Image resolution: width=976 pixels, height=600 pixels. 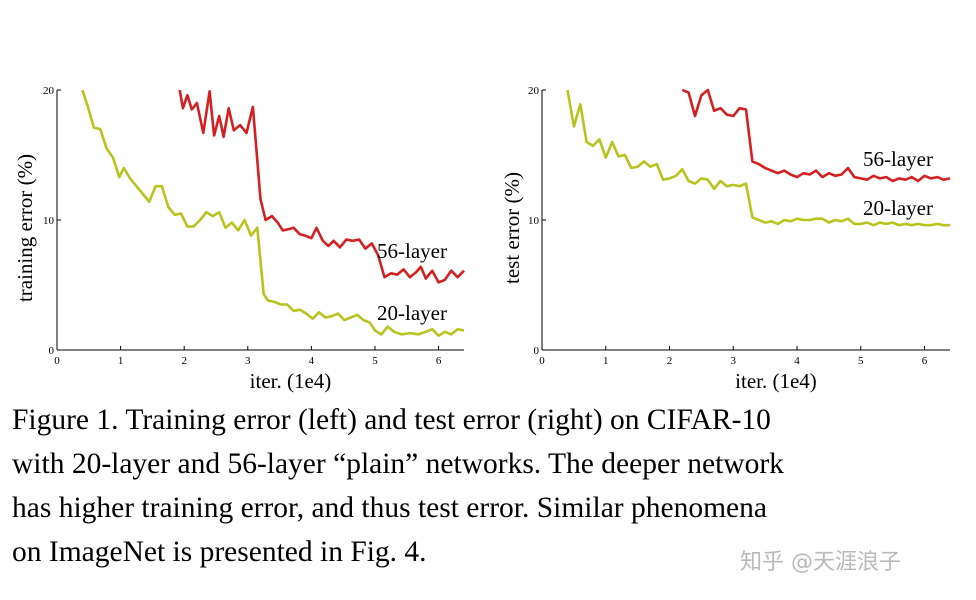 I want to click on watermark: 知乎 @天涯浪子, so click(x=820, y=562).